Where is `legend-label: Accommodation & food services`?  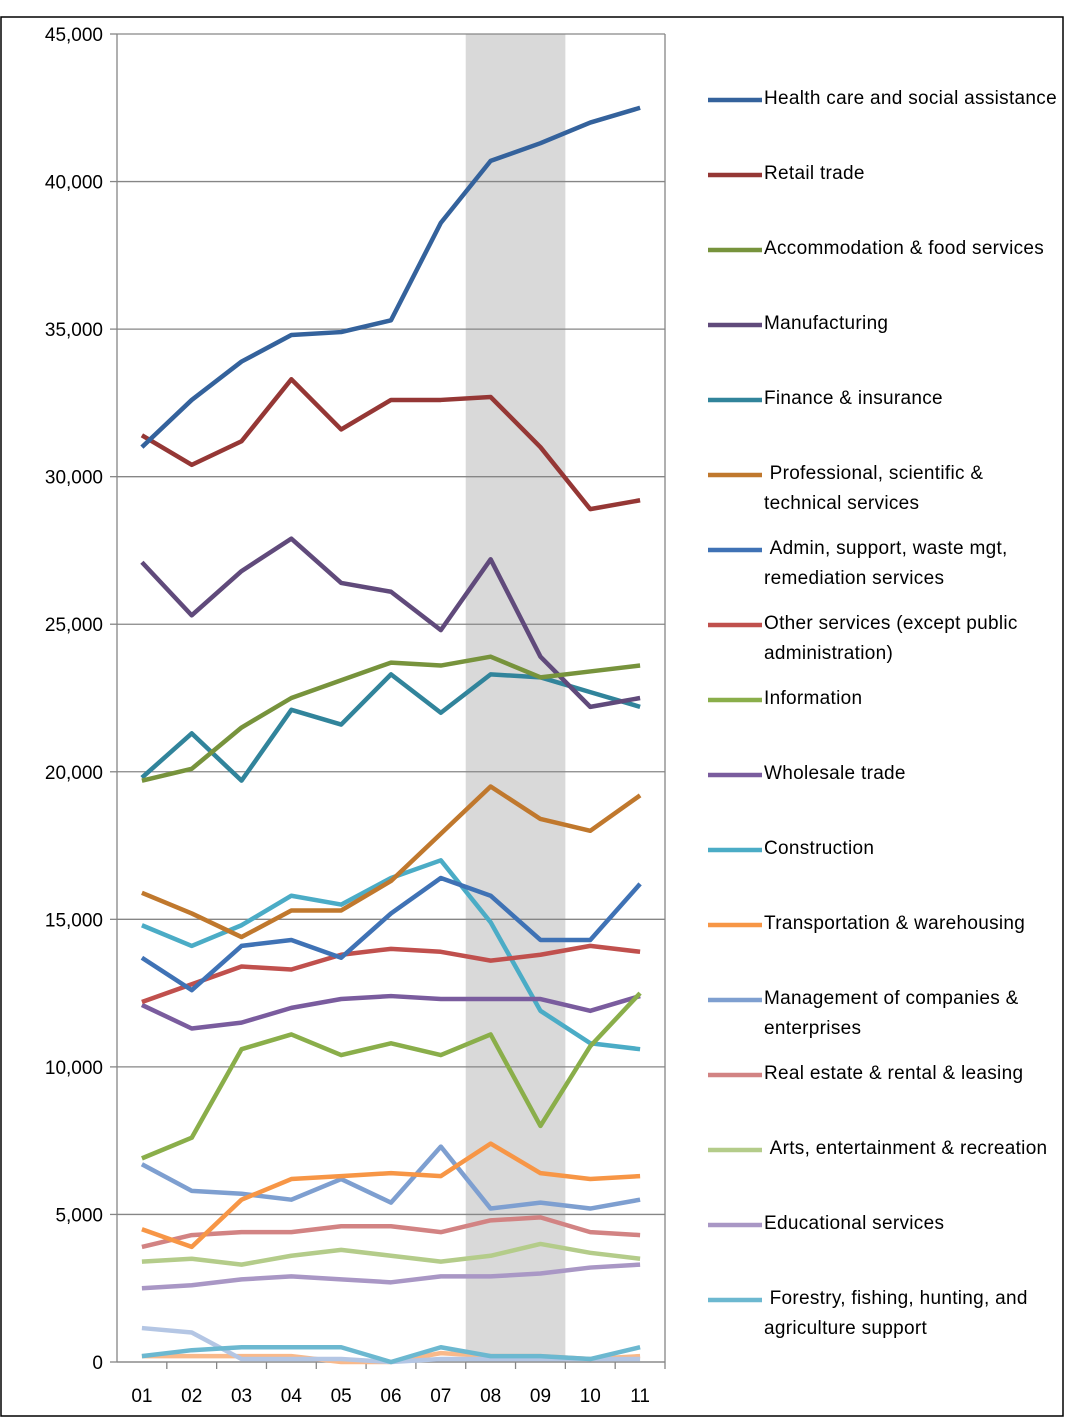 legend-label: Accommodation & food services is located at coordinates (904, 248).